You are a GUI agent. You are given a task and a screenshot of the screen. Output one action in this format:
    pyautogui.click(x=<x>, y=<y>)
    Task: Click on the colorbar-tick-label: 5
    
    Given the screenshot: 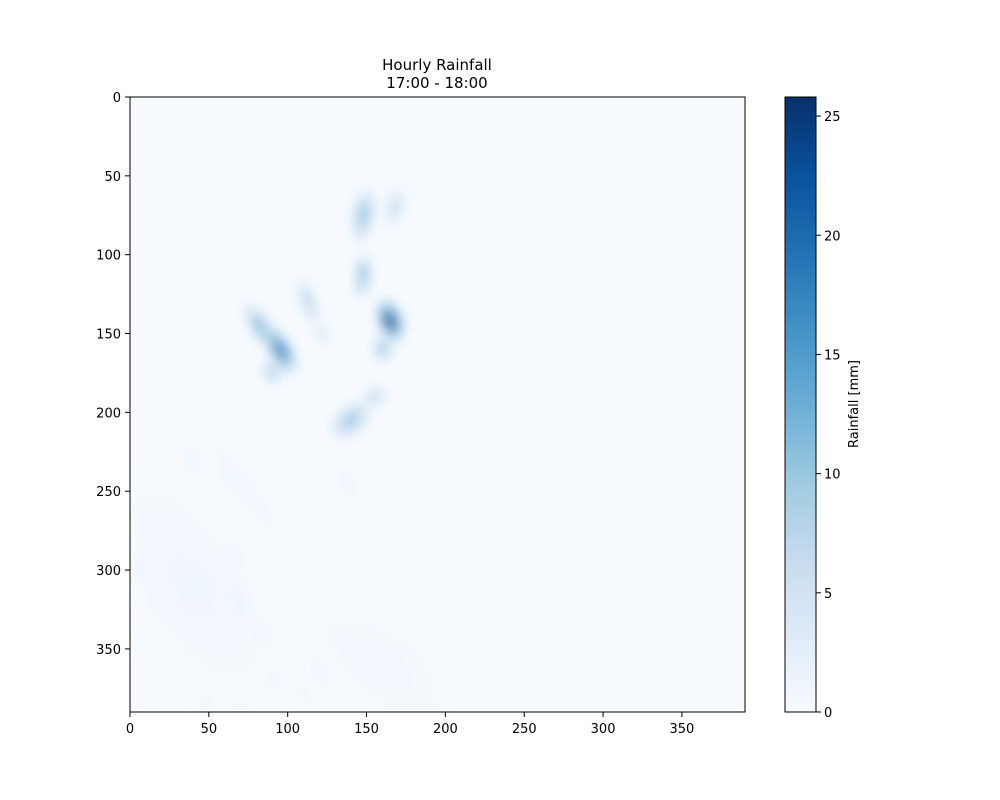 What is the action you would take?
    pyautogui.click(x=828, y=594)
    